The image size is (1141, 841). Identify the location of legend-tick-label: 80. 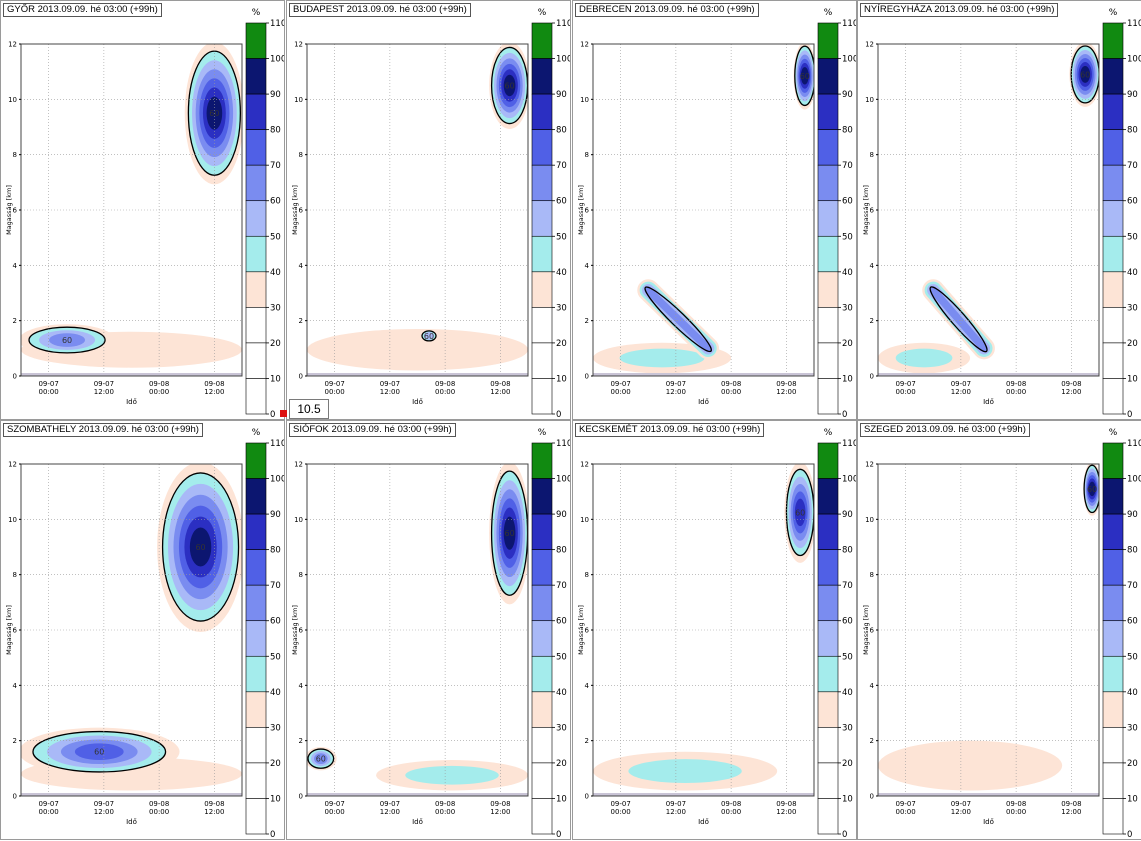
(1132, 551).